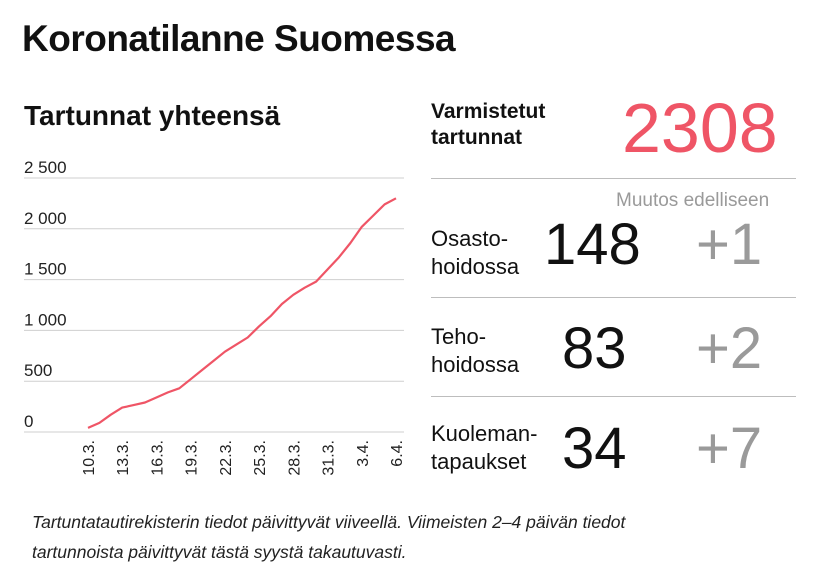 The height and width of the screenshot is (567, 815). I want to click on intensive-care-label: Teho- hoidossa, so click(475, 351).